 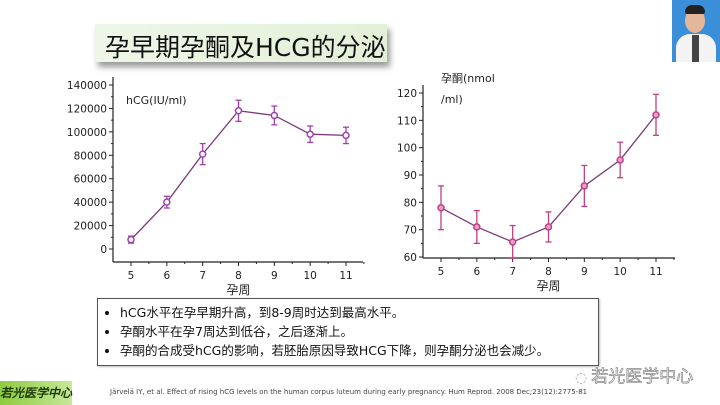 What do you see at coordinates (407, 149) in the screenshot?
I see `y-tick-label: 100` at bounding box center [407, 149].